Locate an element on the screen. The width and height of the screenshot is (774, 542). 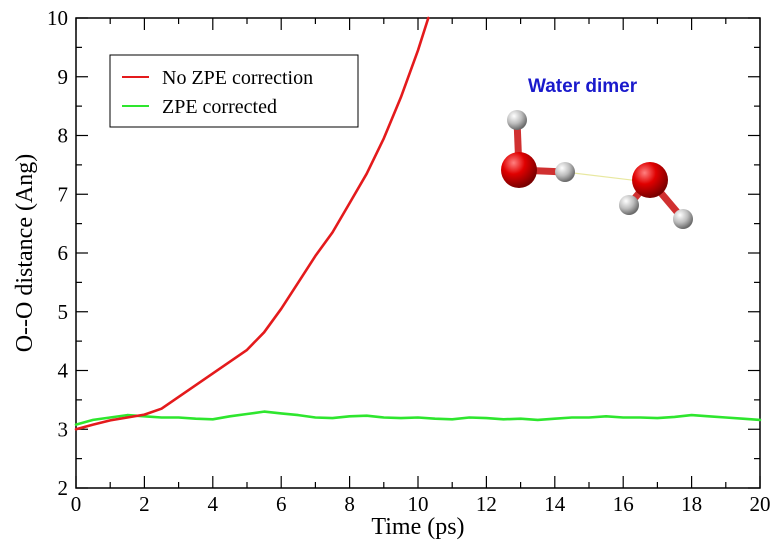
x-tick-label: 20 is located at coordinates (760, 504).